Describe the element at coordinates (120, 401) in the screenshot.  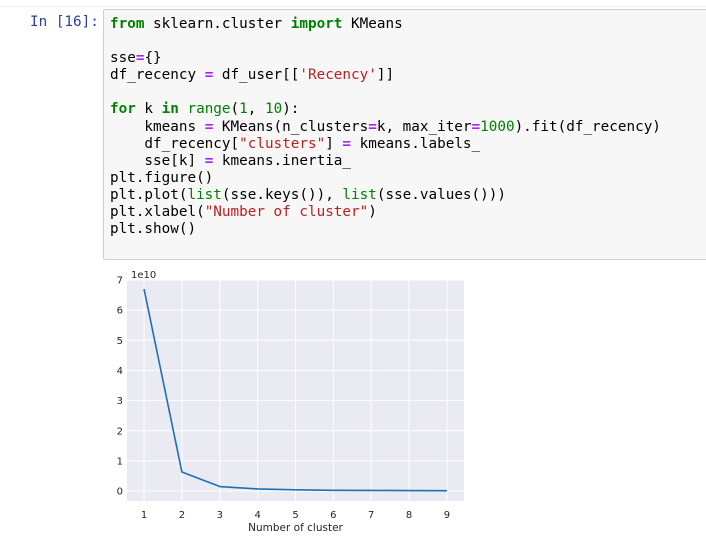
I see `y-tick-label: 3` at that location.